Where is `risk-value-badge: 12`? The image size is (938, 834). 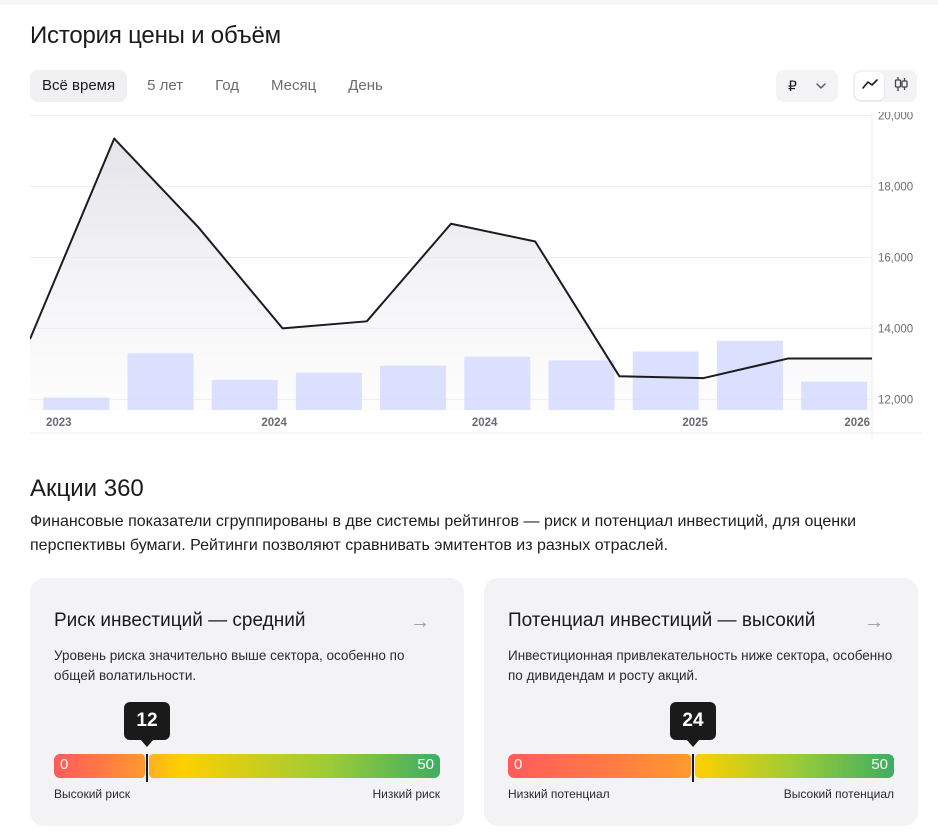 risk-value-badge: 12 is located at coordinates (147, 724).